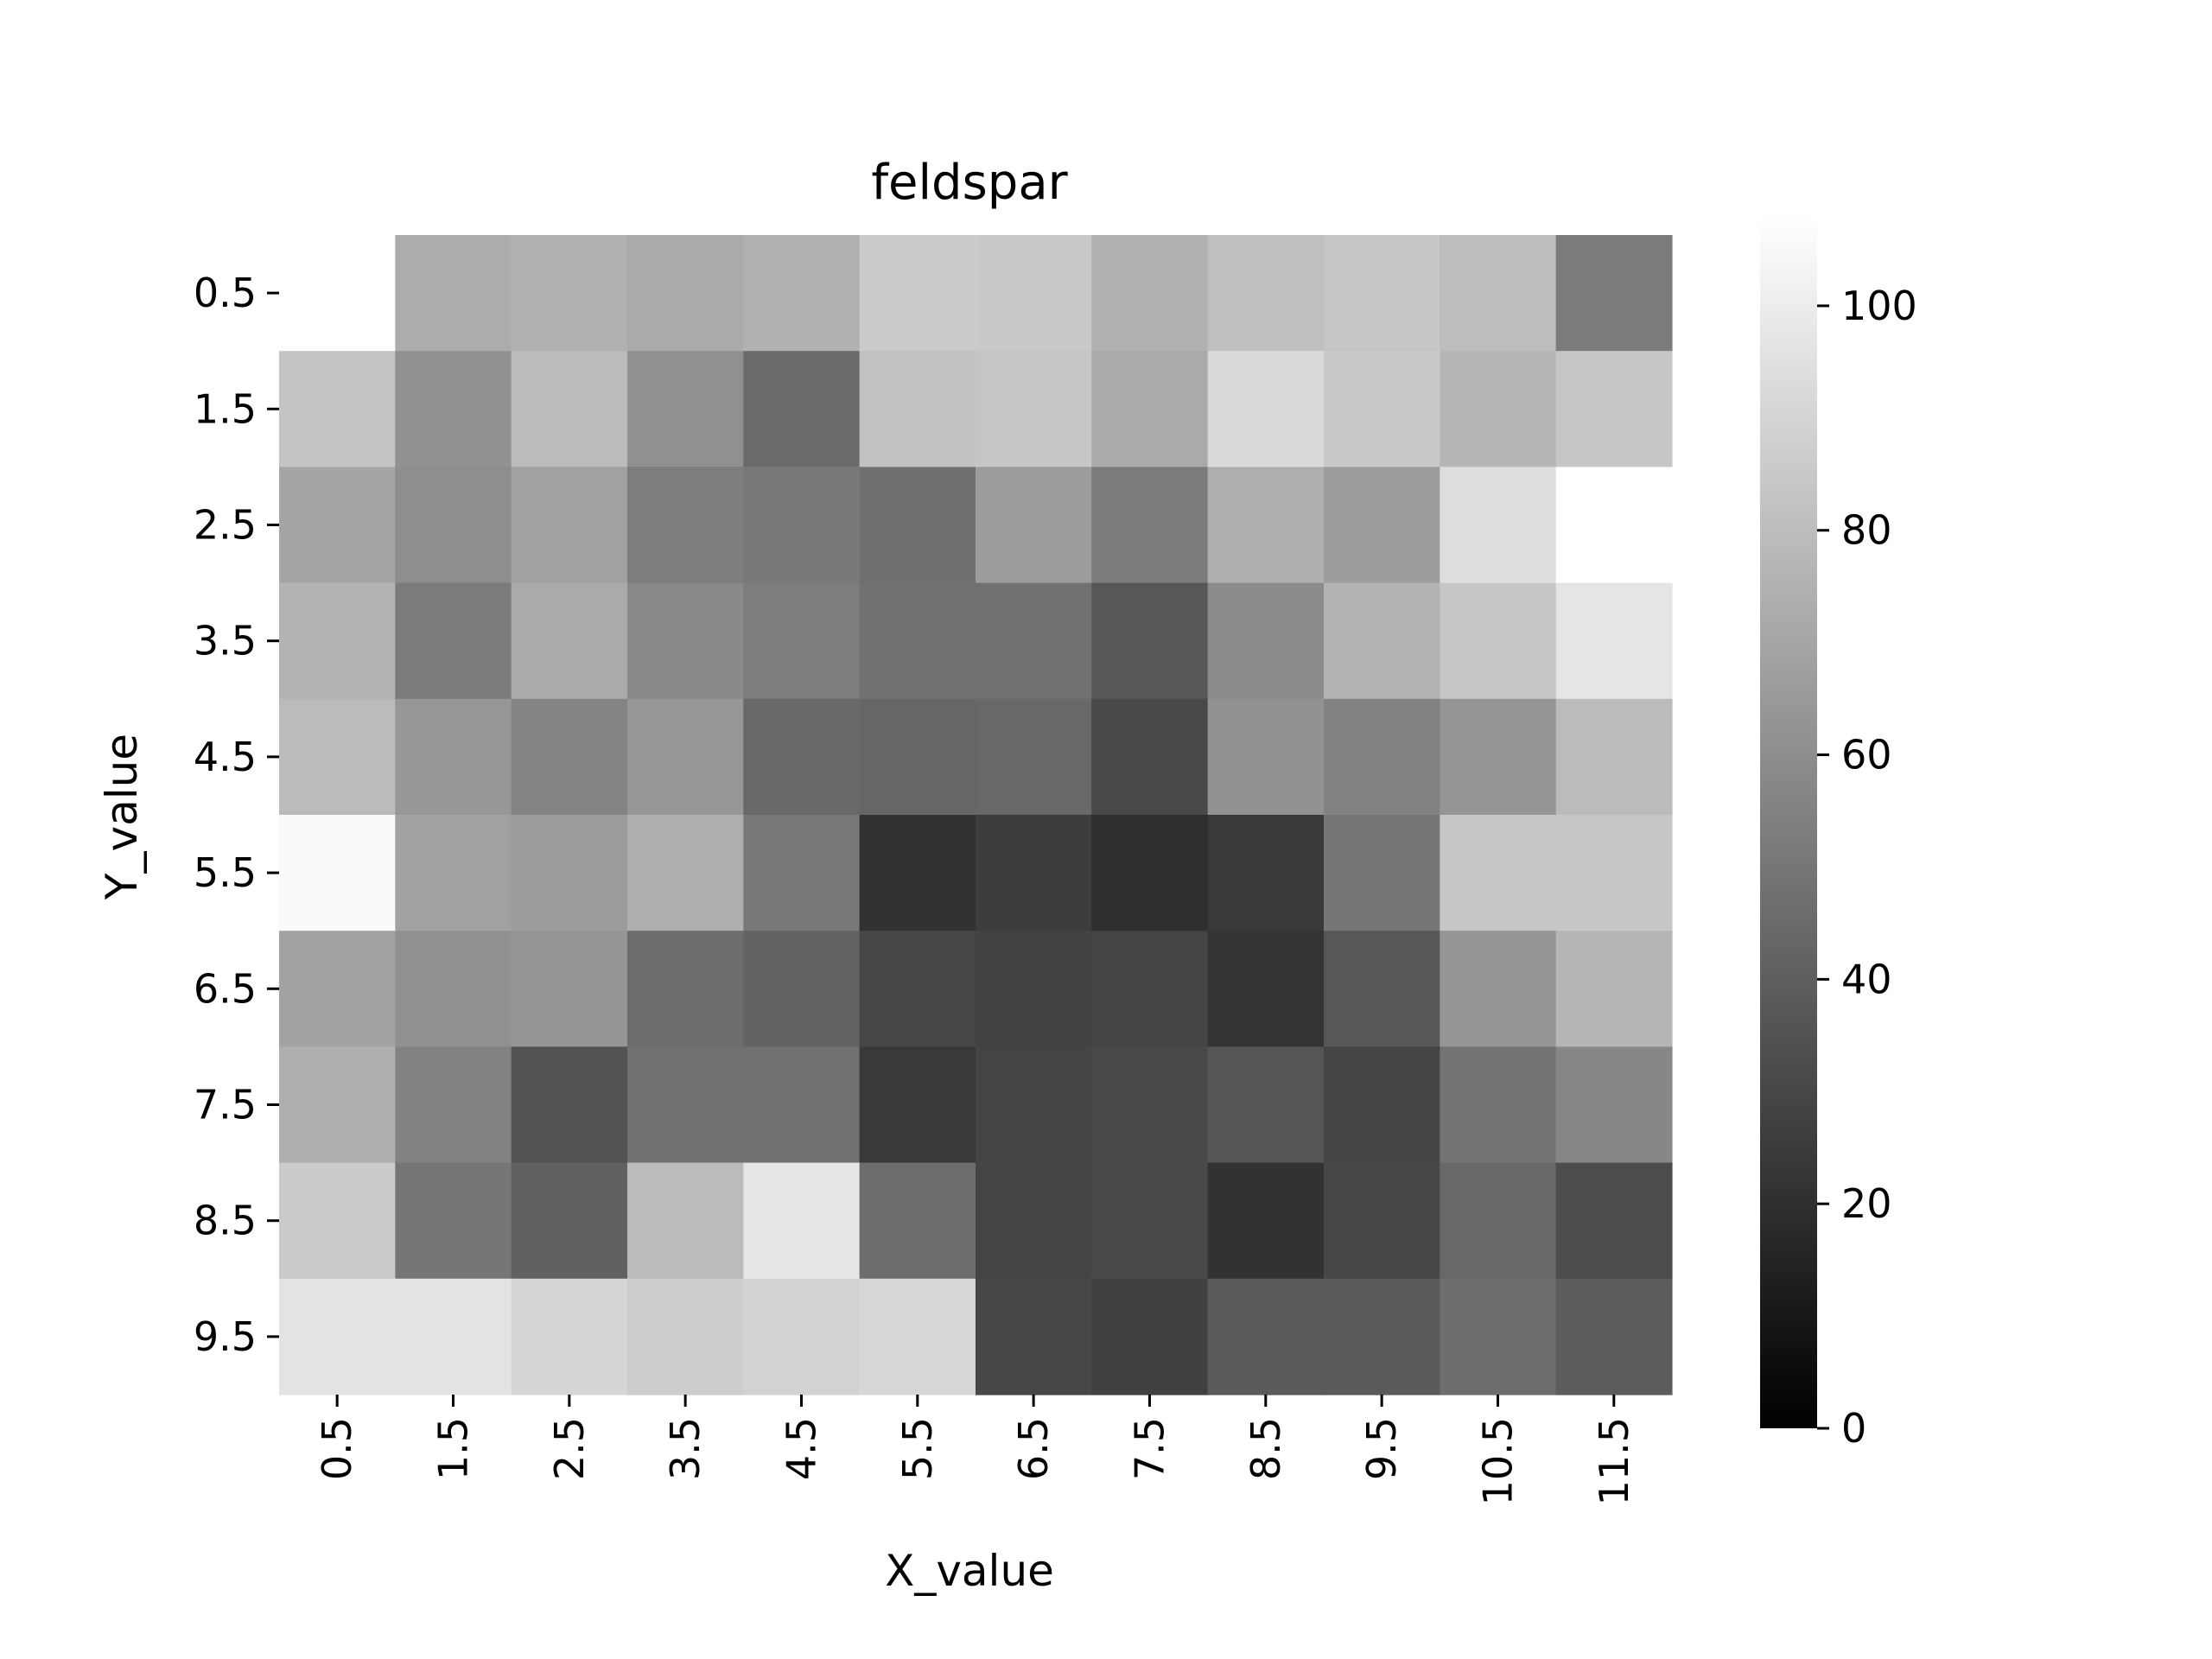 This screenshot has width=2212, height=1659. Describe the element at coordinates (1497, 1461) in the screenshot. I see `x-tick-label: 10.5` at that location.